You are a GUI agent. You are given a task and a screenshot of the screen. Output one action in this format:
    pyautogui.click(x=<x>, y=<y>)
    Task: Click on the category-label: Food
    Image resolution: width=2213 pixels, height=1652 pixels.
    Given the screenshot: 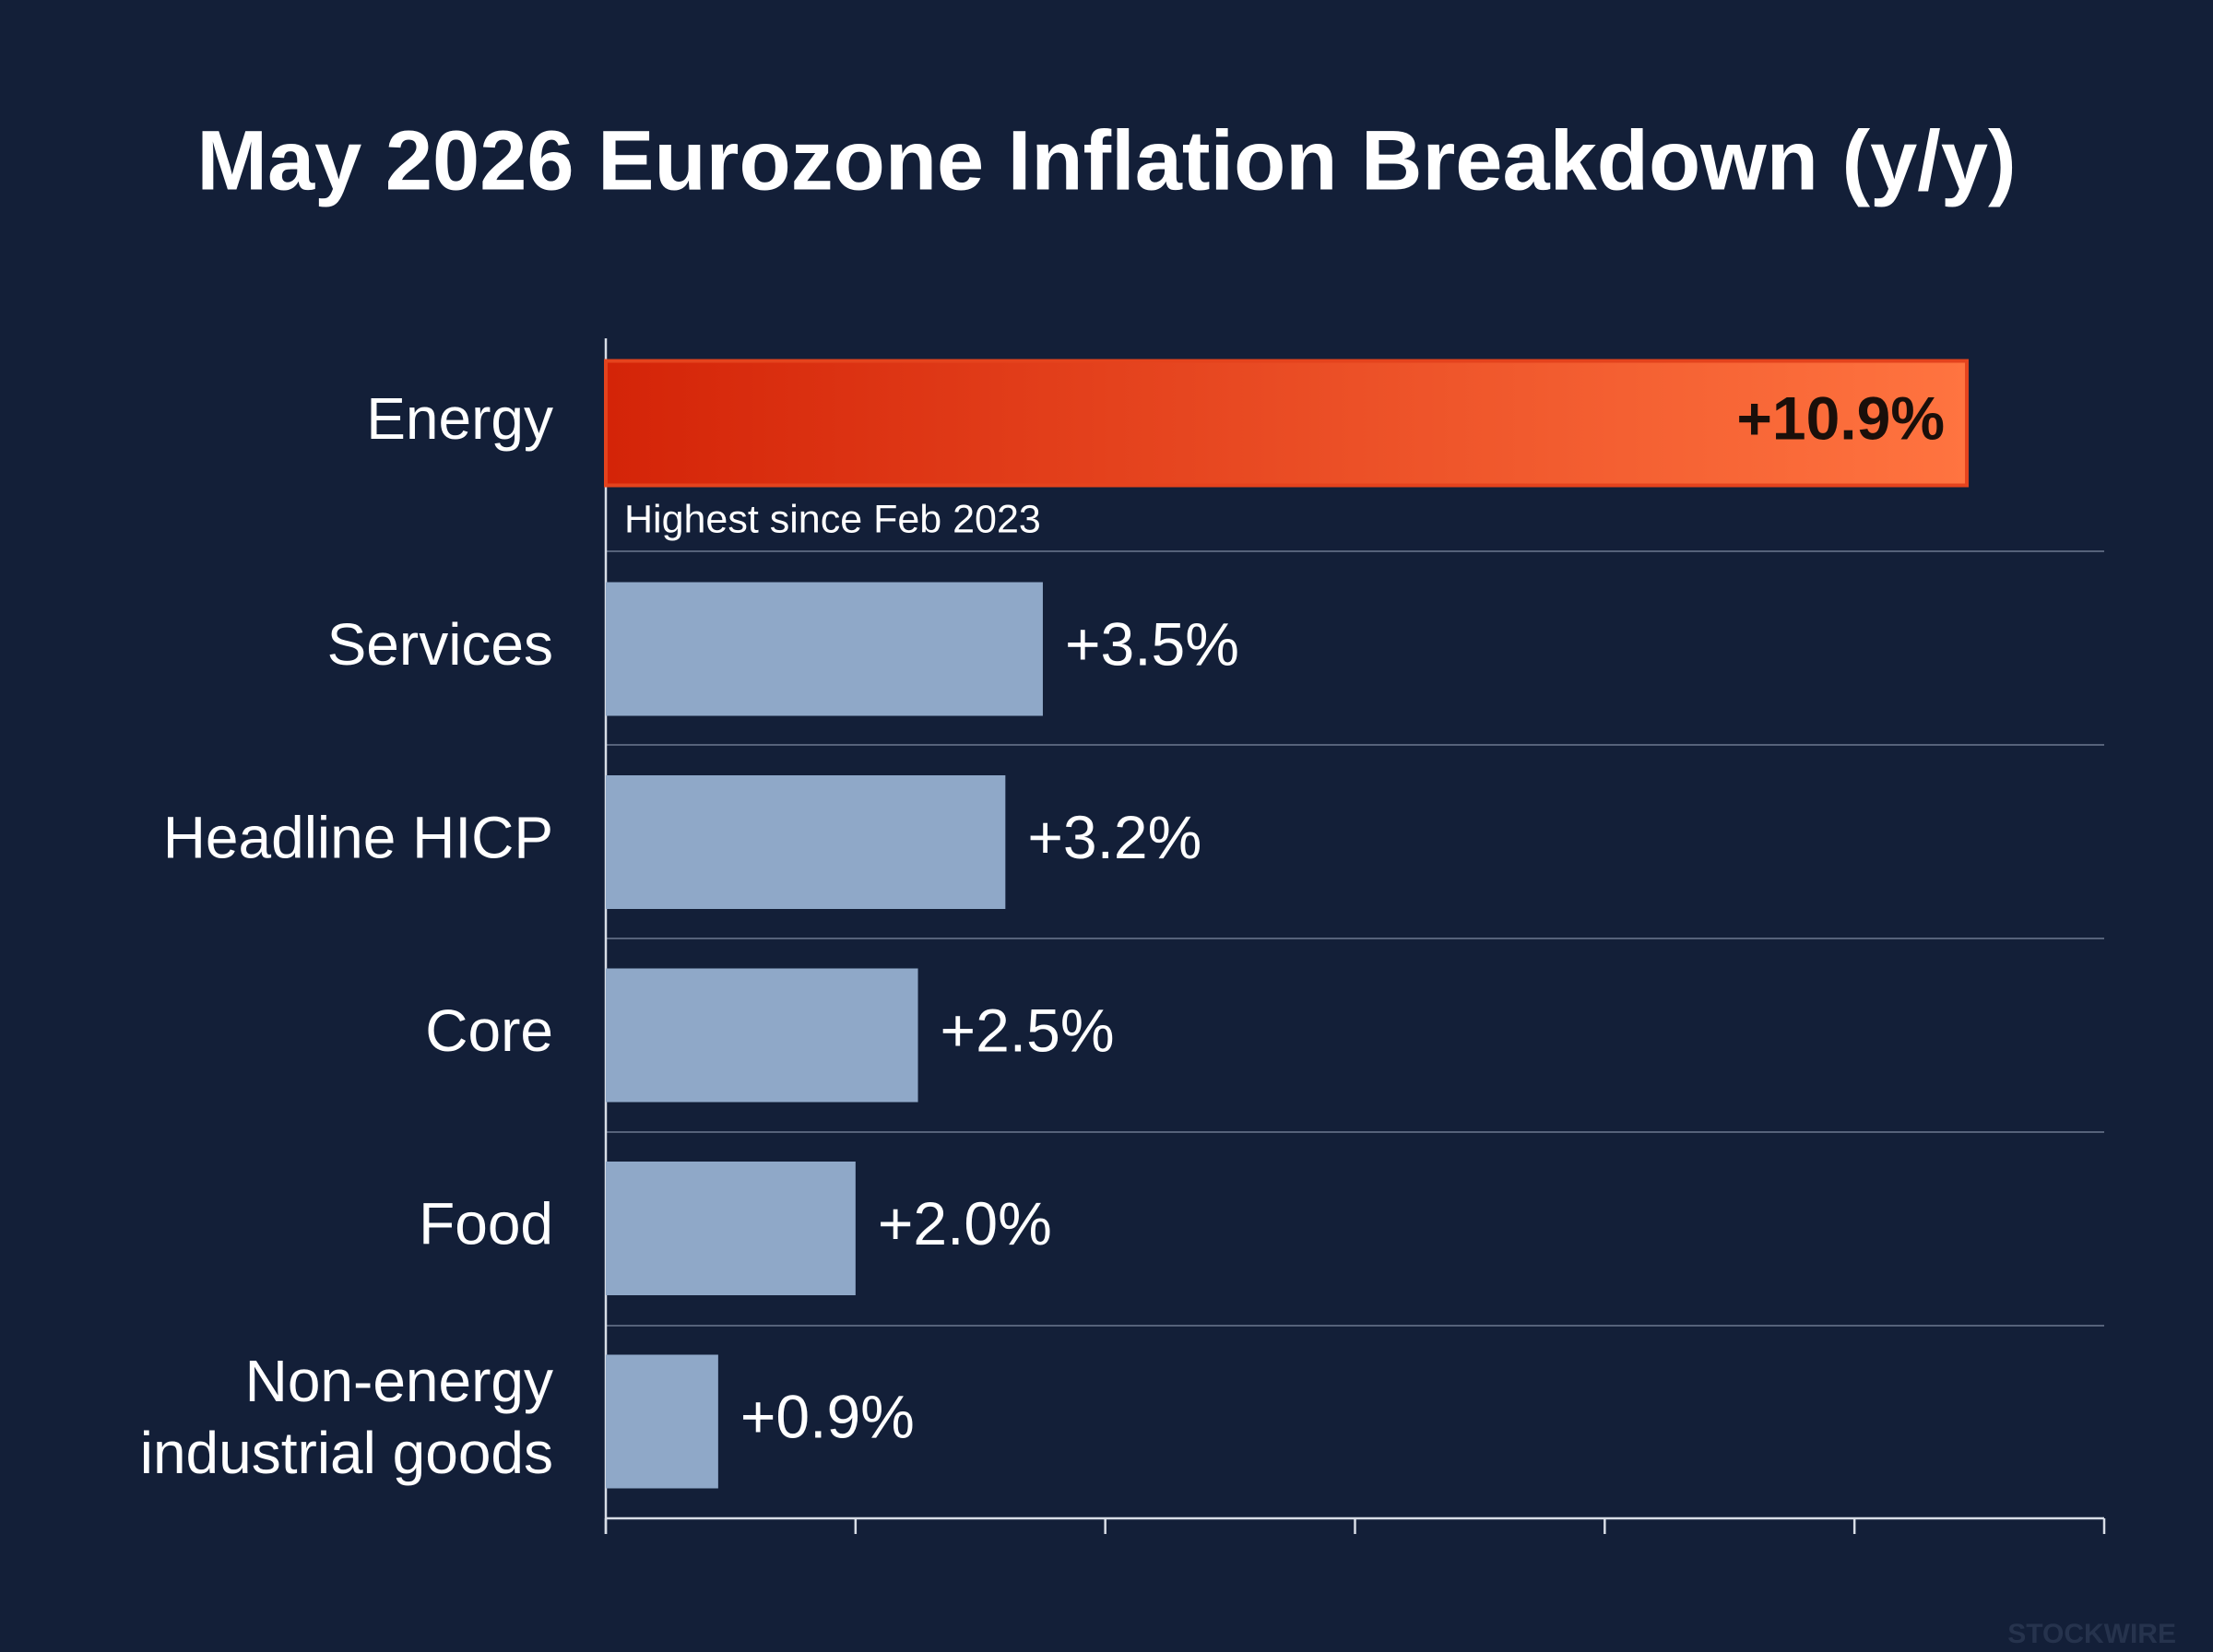 What is the action you would take?
    pyautogui.click(x=486, y=1223)
    